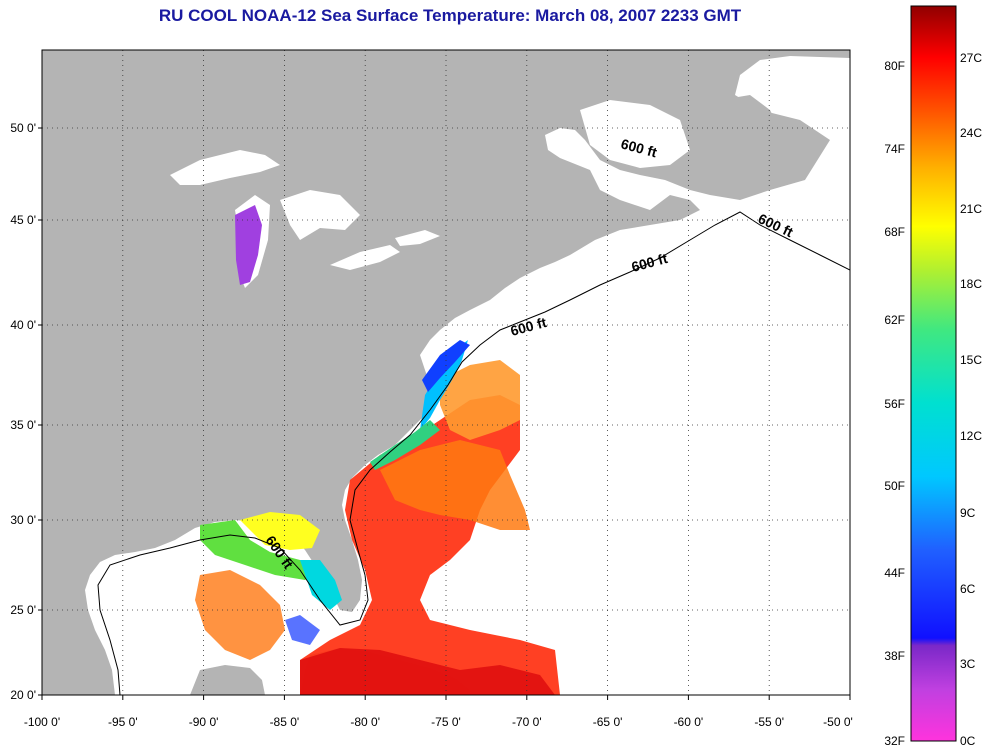 This screenshot has height=754, width=984. Describe the element at coordinates (894, 66) in the screenshot. I see `colorbar-f-label: 80F` at that location.